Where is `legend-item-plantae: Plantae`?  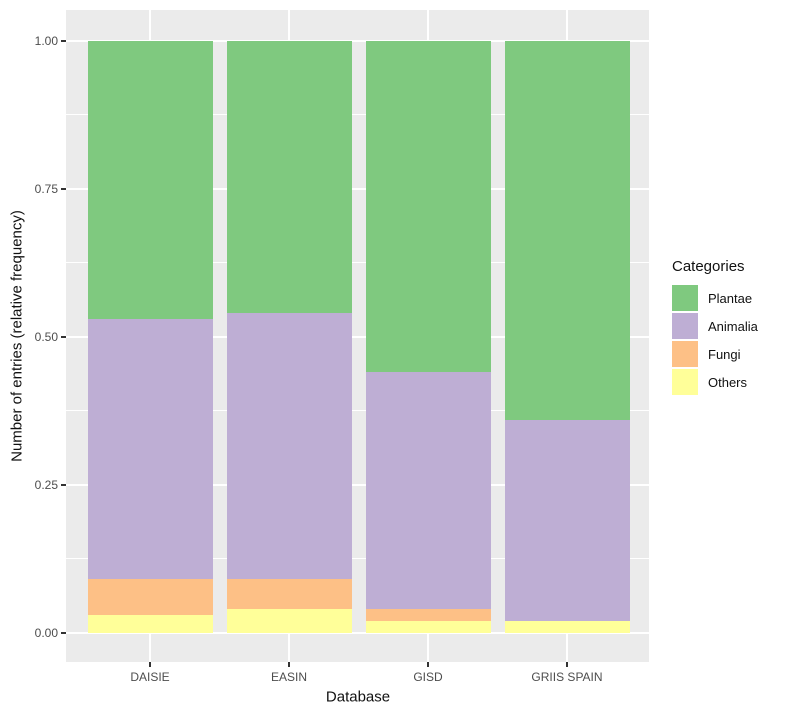
legend-item-plantae: Plantae is located at coordinates (729, 298).